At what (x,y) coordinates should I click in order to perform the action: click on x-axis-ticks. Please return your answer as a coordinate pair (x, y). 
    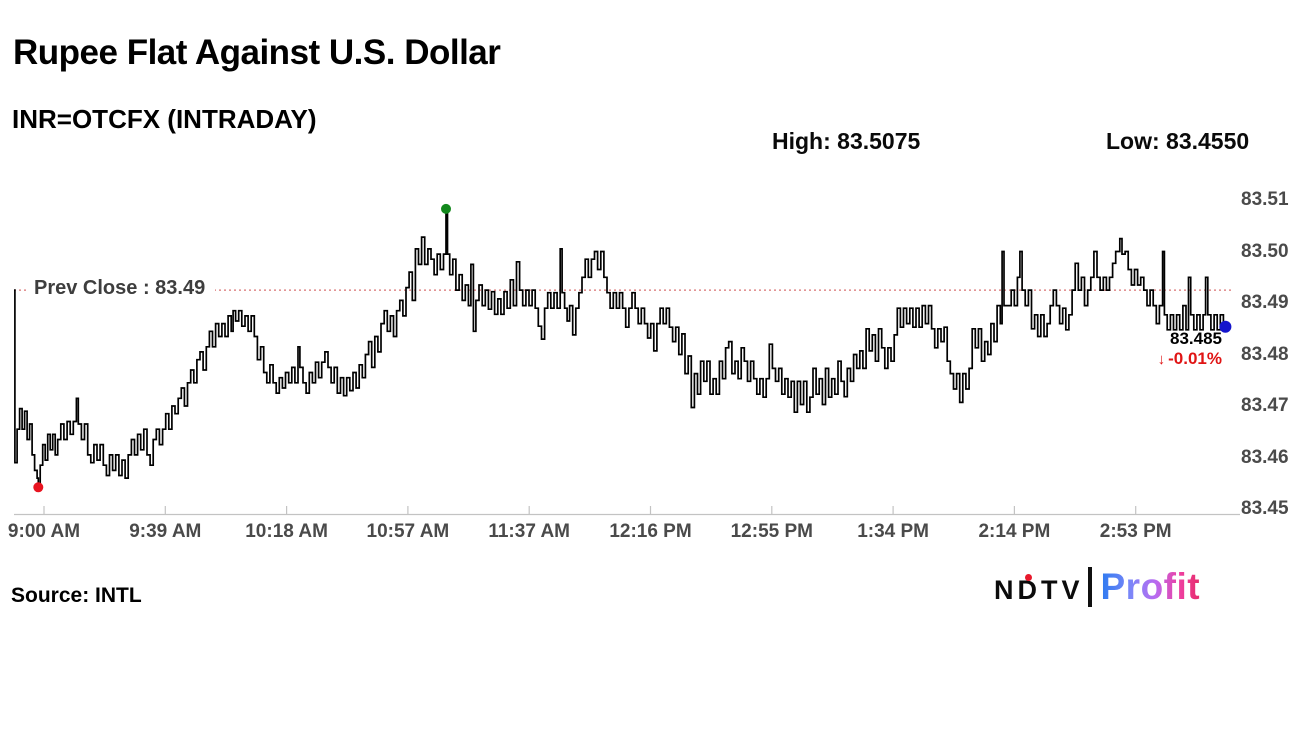
    Looking at the image, I should click on (590, 510).